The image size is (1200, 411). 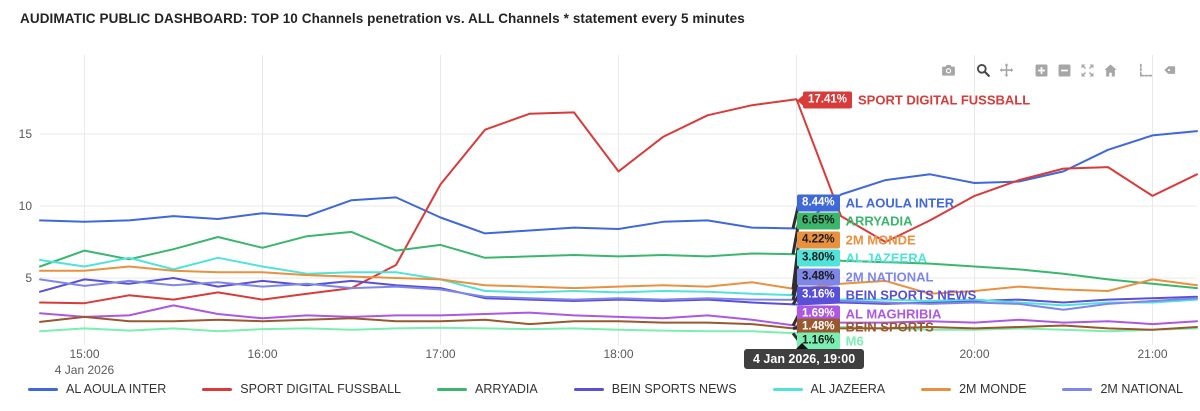 I want to click on legend-item-bein-sports-news: BEIN SPORTS NEWS, so click(x=655, y=389).